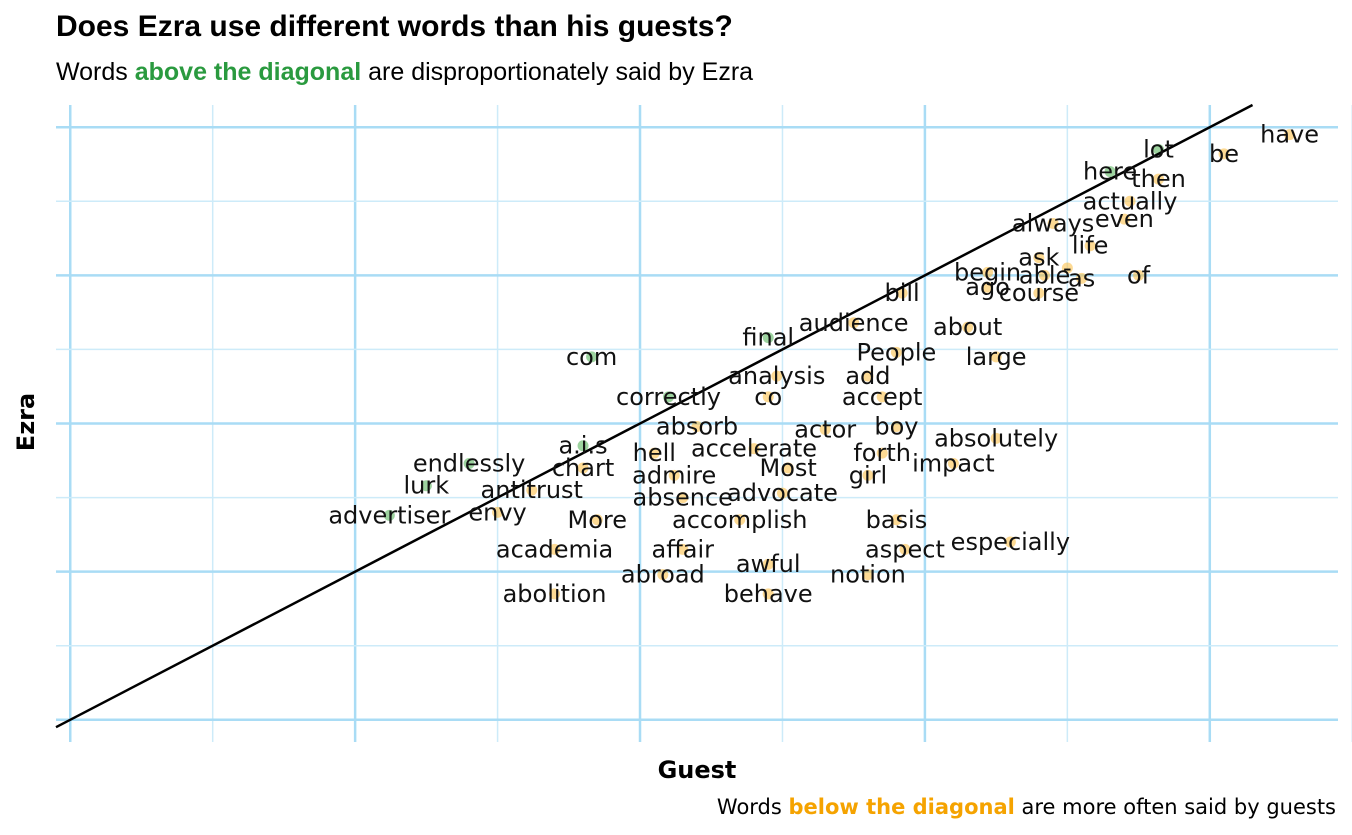 The image size is (1352, 835). I want to click on word-label: absorb, so click(697, 426).